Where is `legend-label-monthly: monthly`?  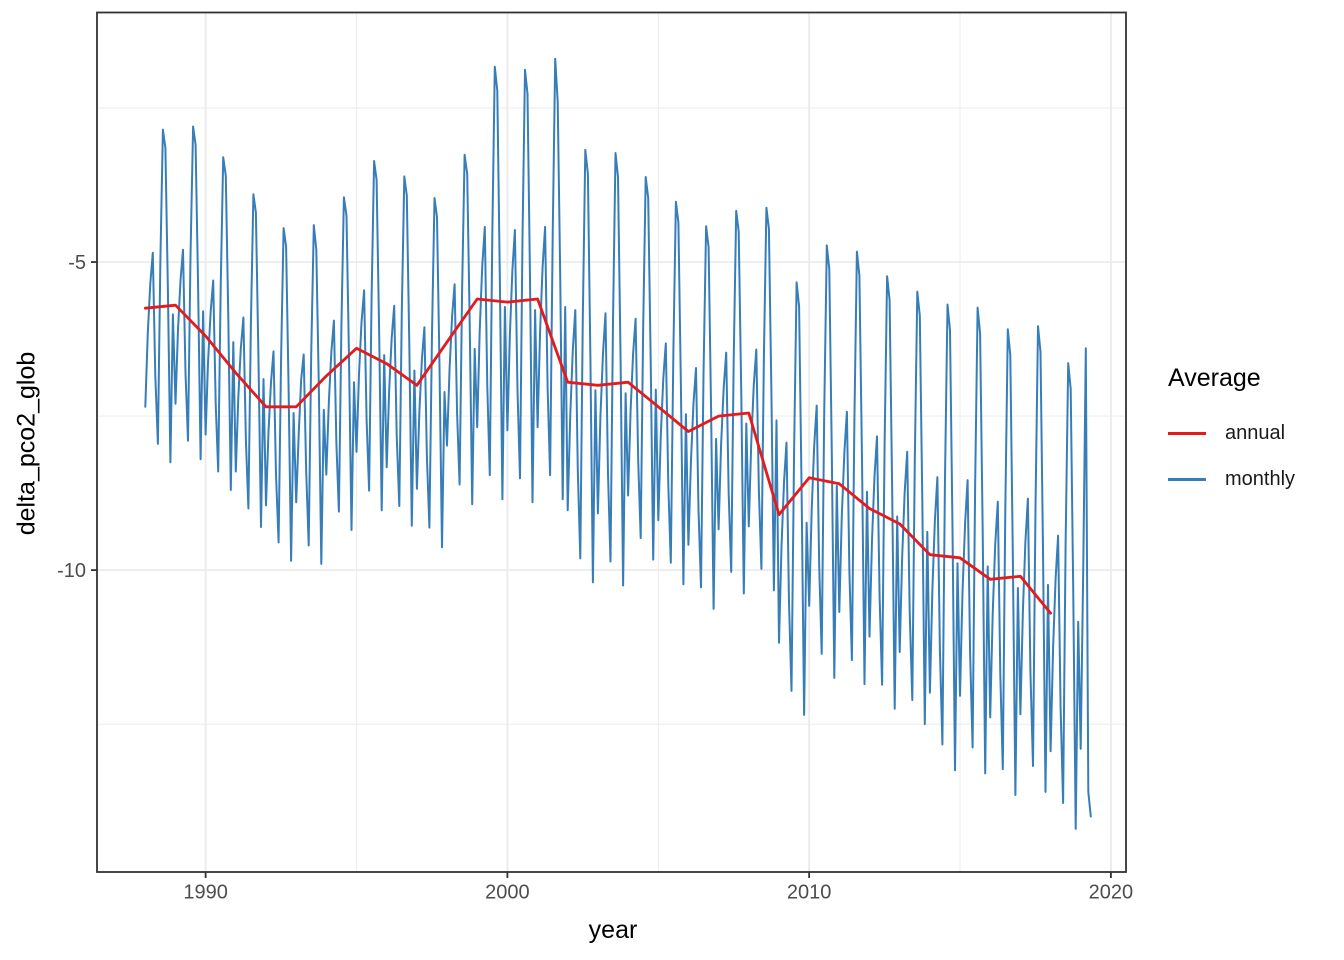 legend-label-monthly: monthly is located at coordinates (1260, 478).